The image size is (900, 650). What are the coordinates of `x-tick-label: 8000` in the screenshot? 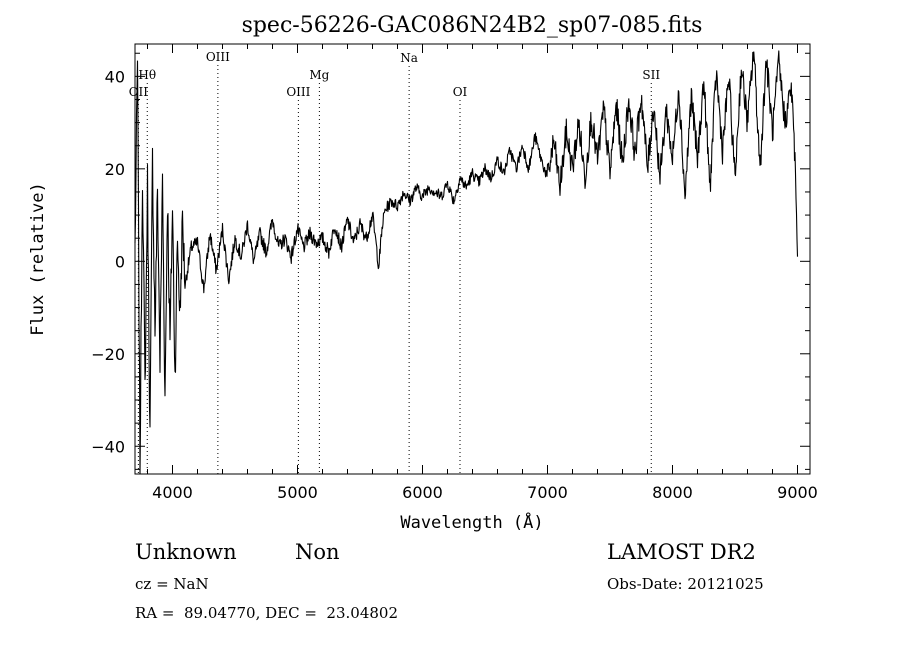 It's located at (672, 492).